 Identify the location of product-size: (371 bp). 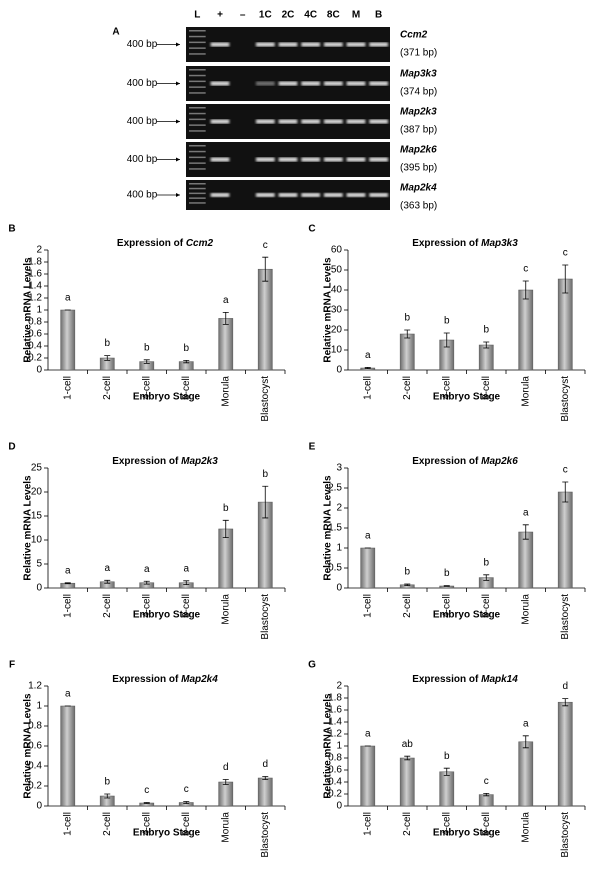
(418, 53).